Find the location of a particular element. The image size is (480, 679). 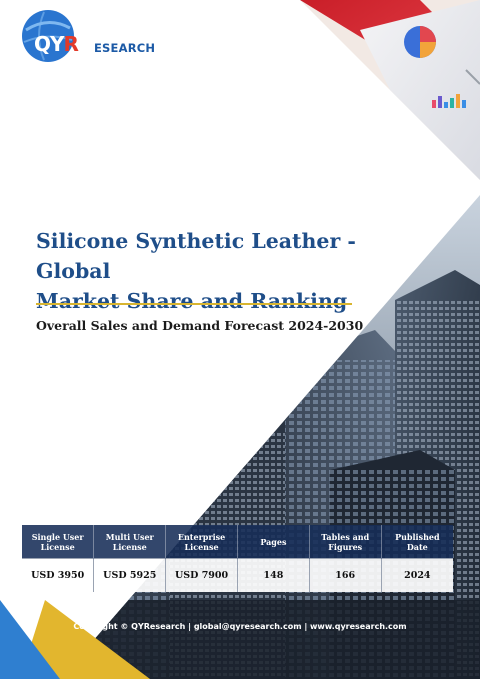

title-line-1: Silicone Synthetic Leather - Global is located at coordinates (196, 256).